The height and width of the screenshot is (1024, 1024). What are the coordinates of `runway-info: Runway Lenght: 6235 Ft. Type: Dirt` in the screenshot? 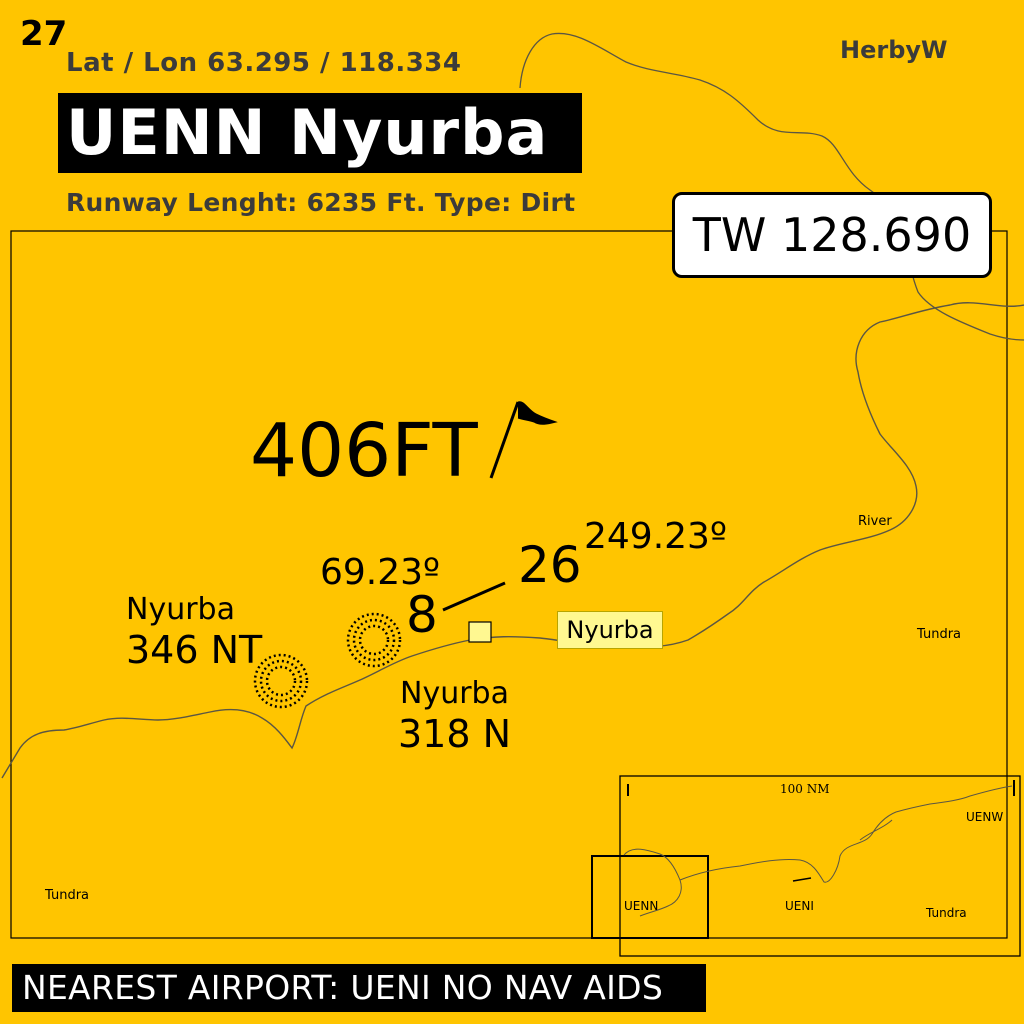 It's located at (321, 202).